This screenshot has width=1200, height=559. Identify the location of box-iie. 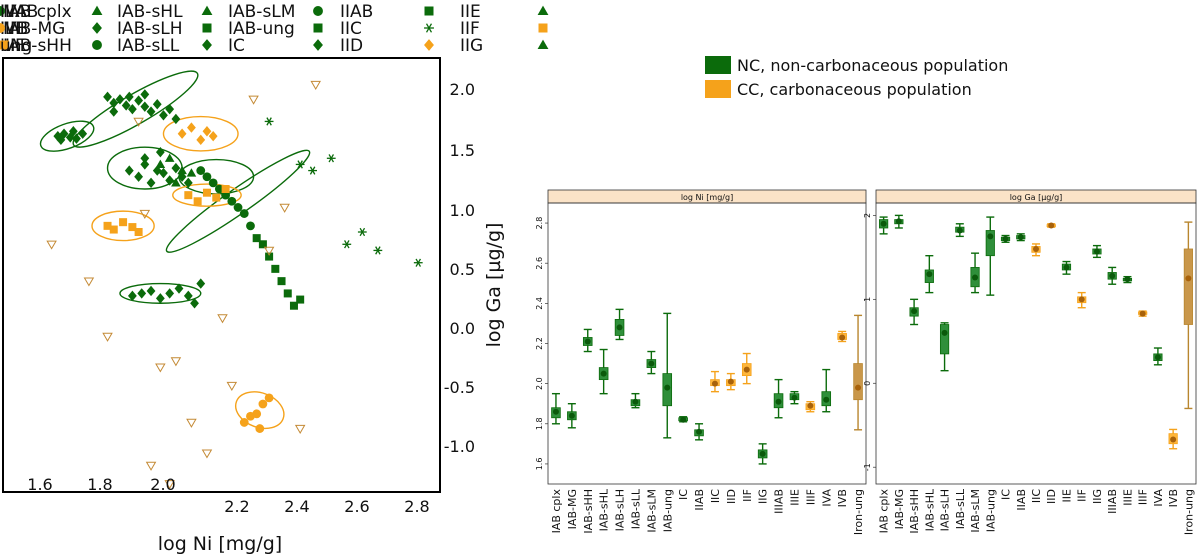
(1066, 267).